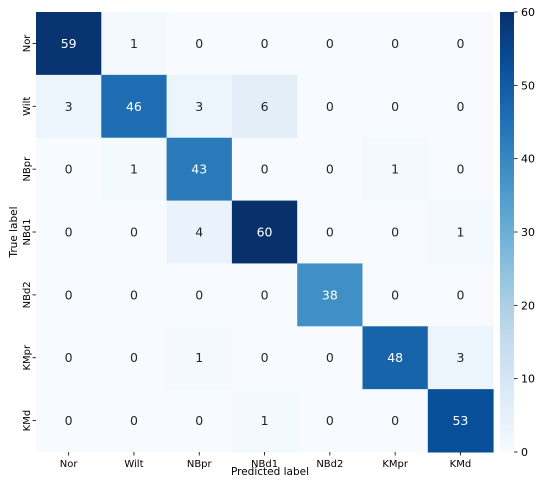 The image size is (550, 486). Describe the element at coordinates (265, 106) in the screenshot. I see `cell-value-label: 6` at that location.